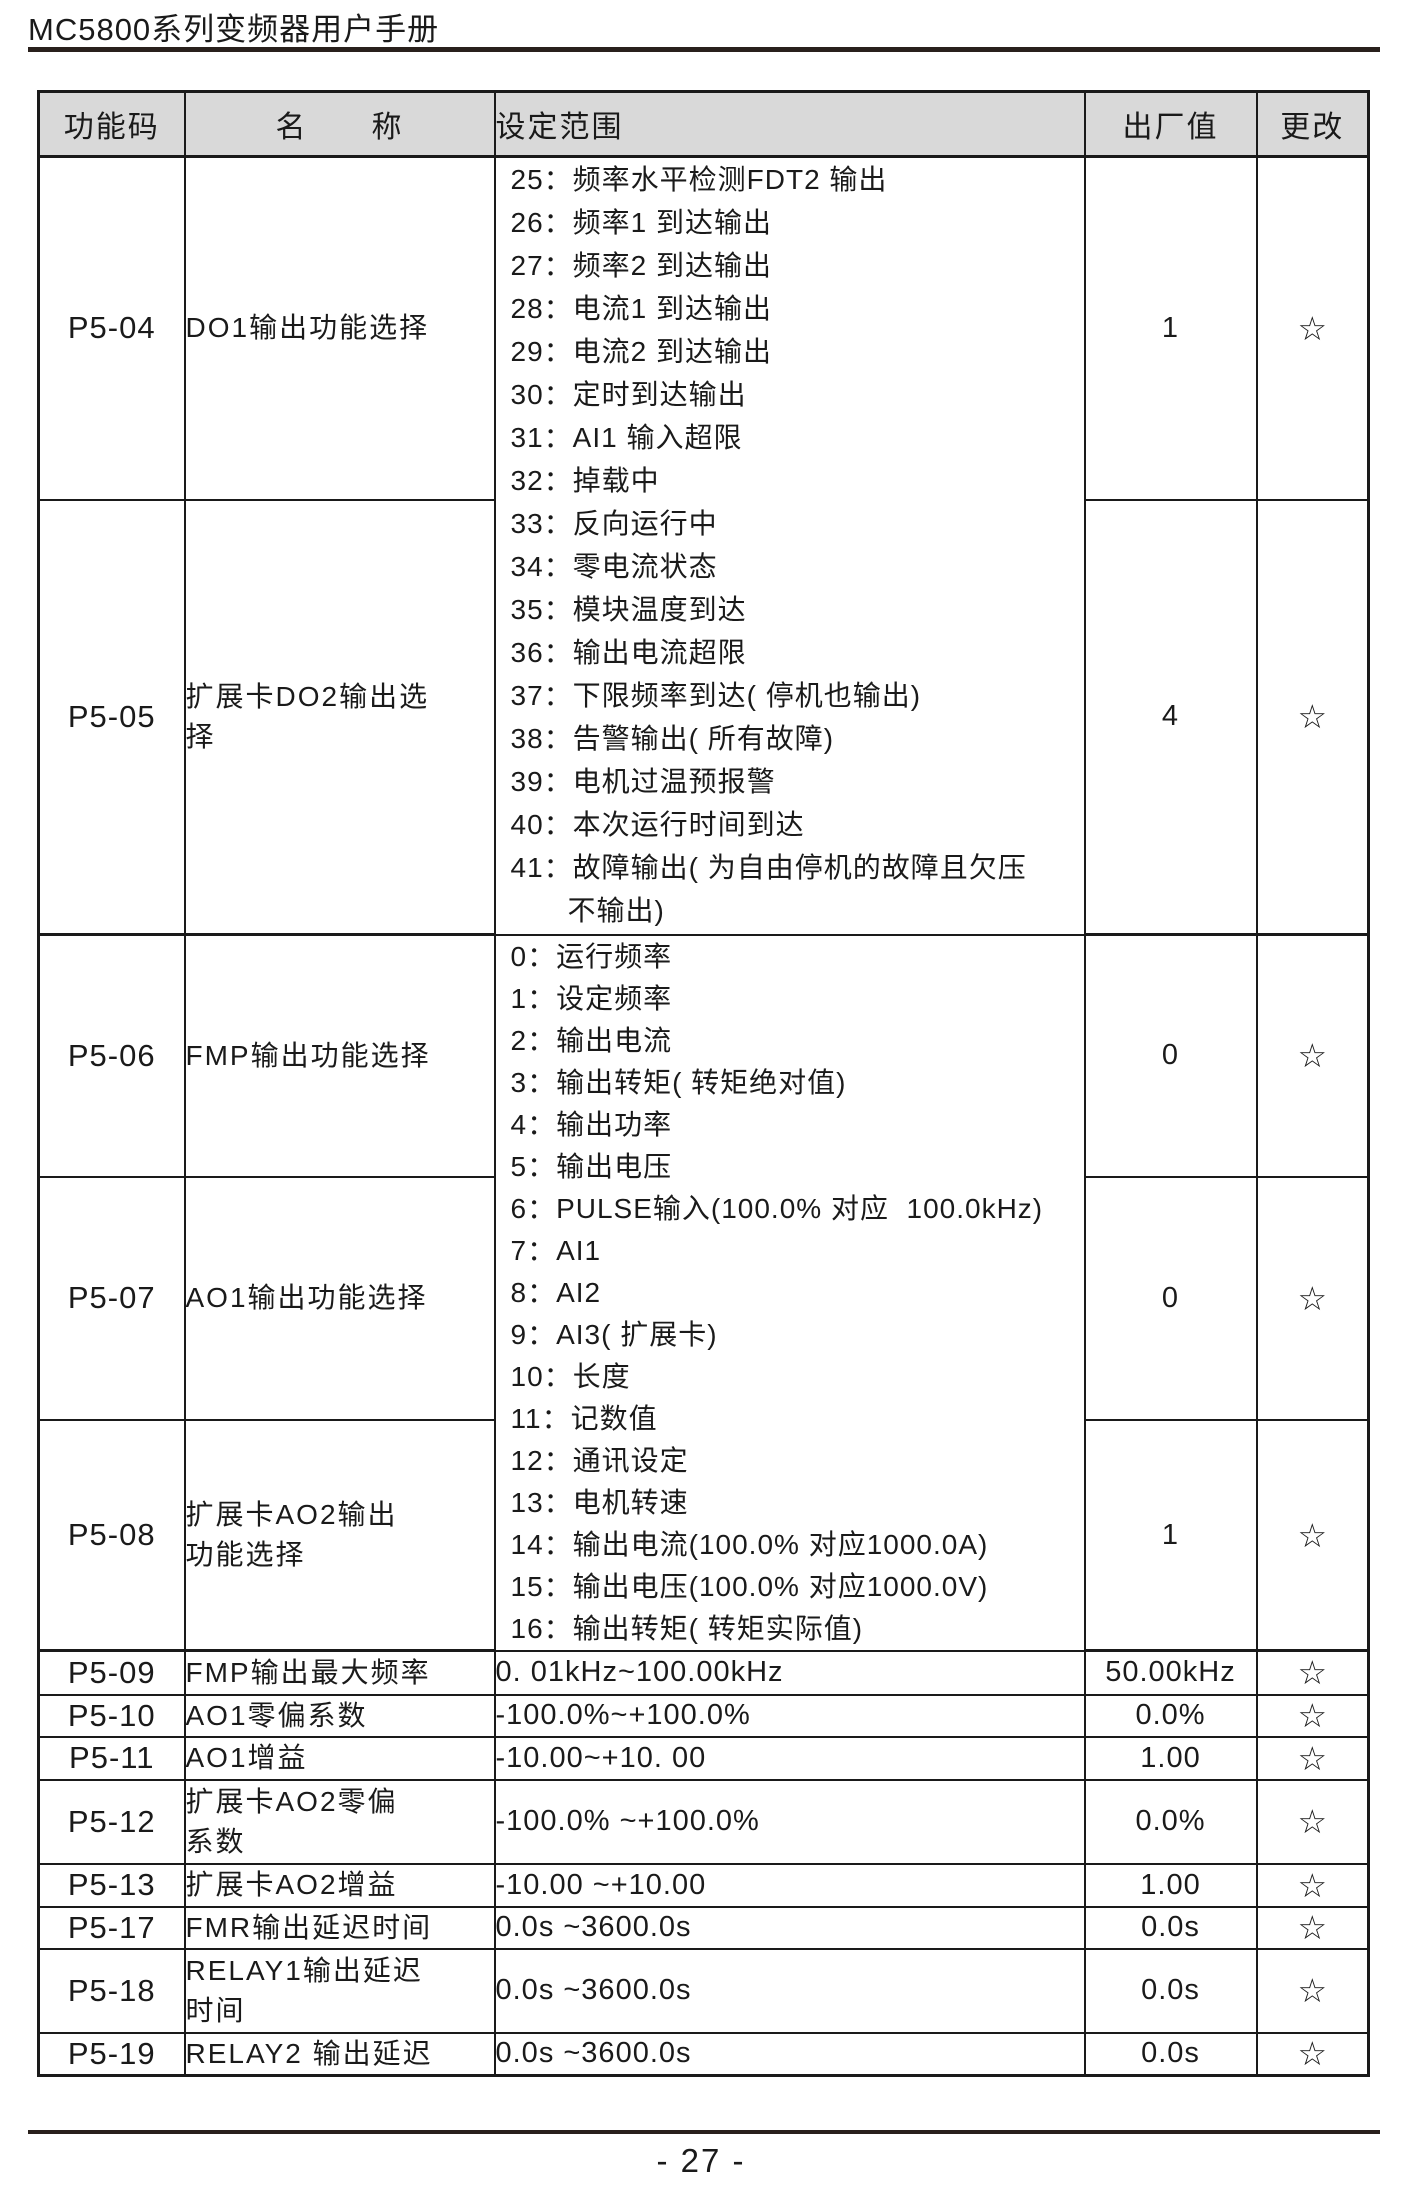 The image size is (1402, 2185). What do you see at coordinates (701, 2160) in the screenshot?
I see `page-number: - 27 -` at bounding box center [701, 2160].